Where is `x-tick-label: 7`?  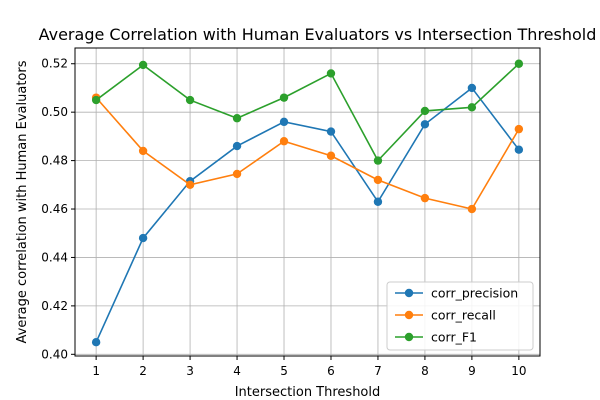 x-tick-label: 7 is located at coordinates (378, 371).